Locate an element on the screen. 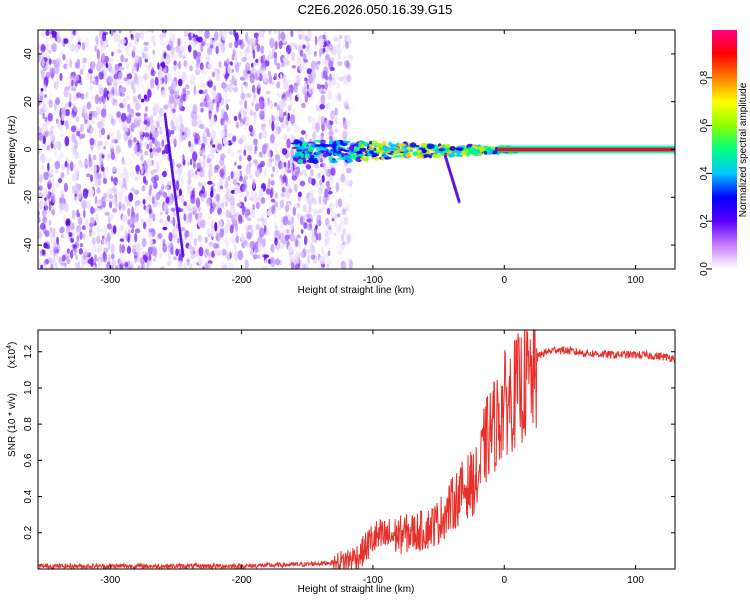 This screenshot has width=750, height=600. spectrogram-x-tick-label: -100 is located at coordinates (373, 280).